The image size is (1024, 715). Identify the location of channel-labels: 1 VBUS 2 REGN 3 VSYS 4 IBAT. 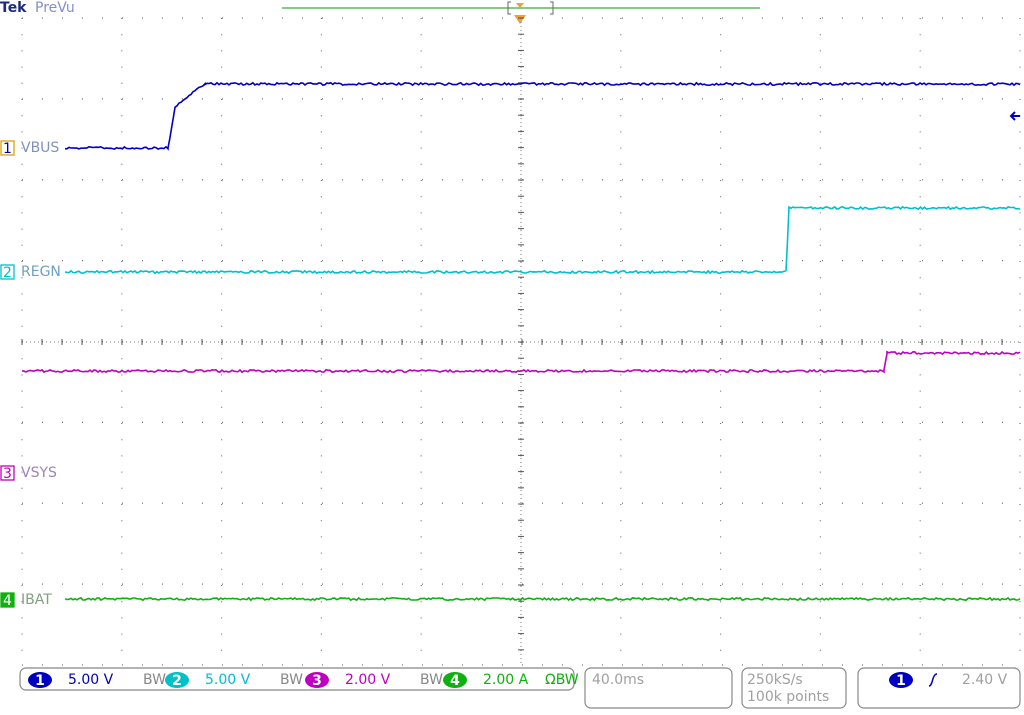
(31, 374).